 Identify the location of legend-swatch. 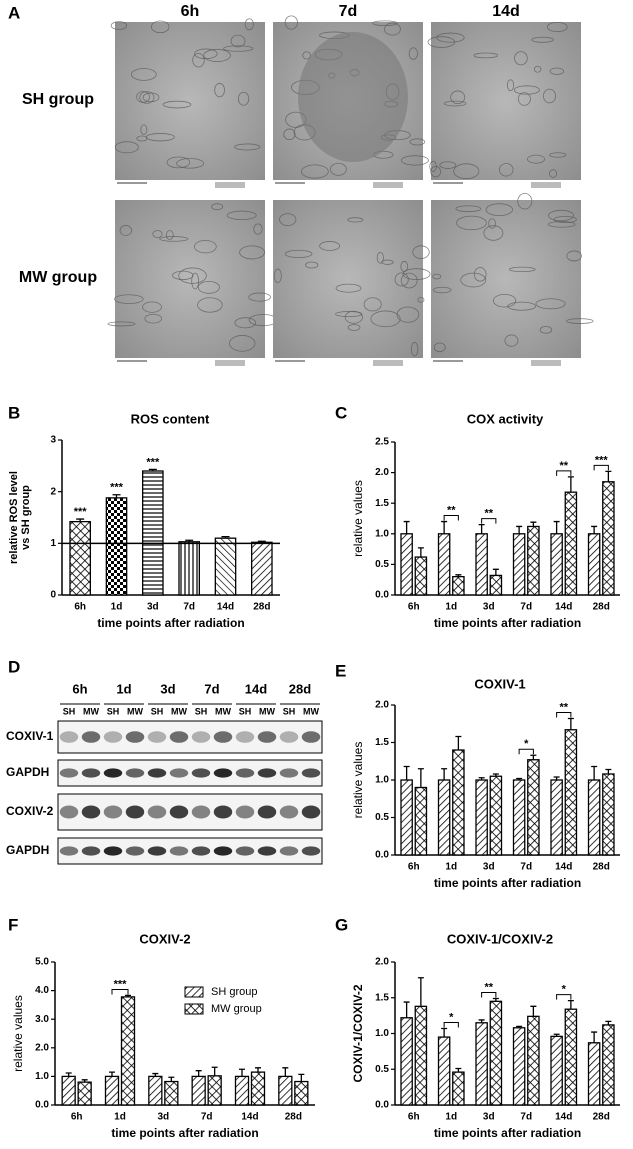
(194, 992).